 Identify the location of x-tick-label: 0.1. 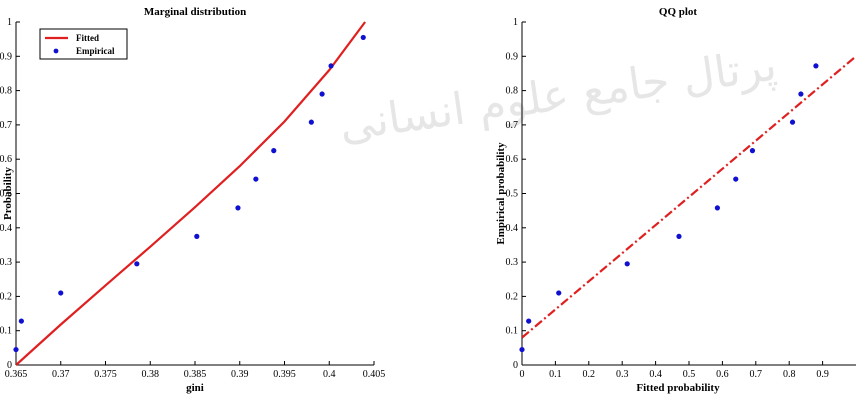
(555, 374).